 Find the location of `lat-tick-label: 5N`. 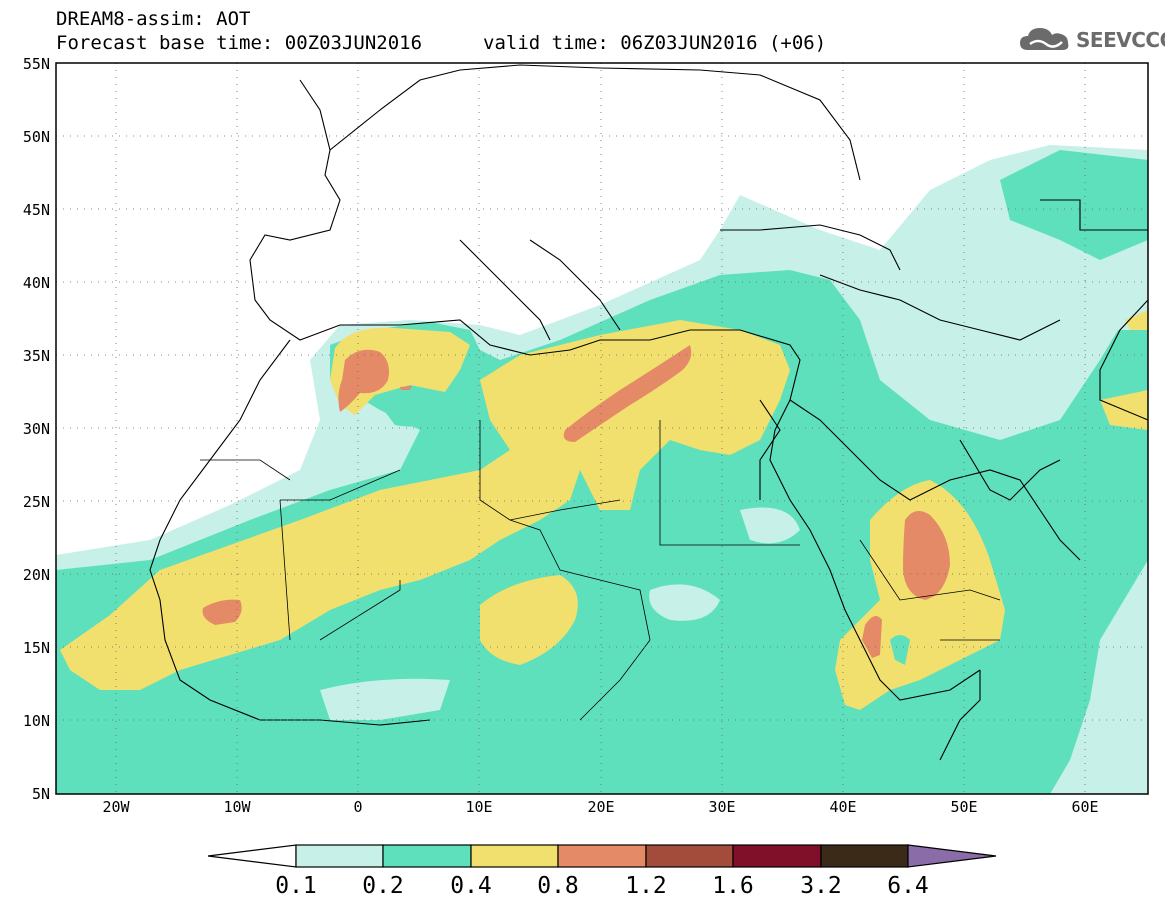

lat-tick-label: 5N is located at coordinates (41, 794).